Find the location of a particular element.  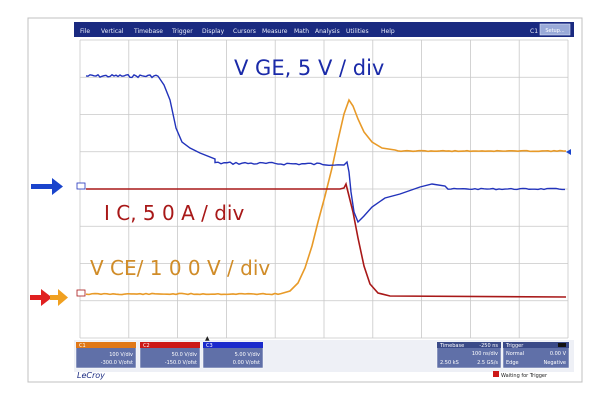

channel-box-c1: C1 100 V/div -300.0 V/ofst is located at coordinates (106, 355).